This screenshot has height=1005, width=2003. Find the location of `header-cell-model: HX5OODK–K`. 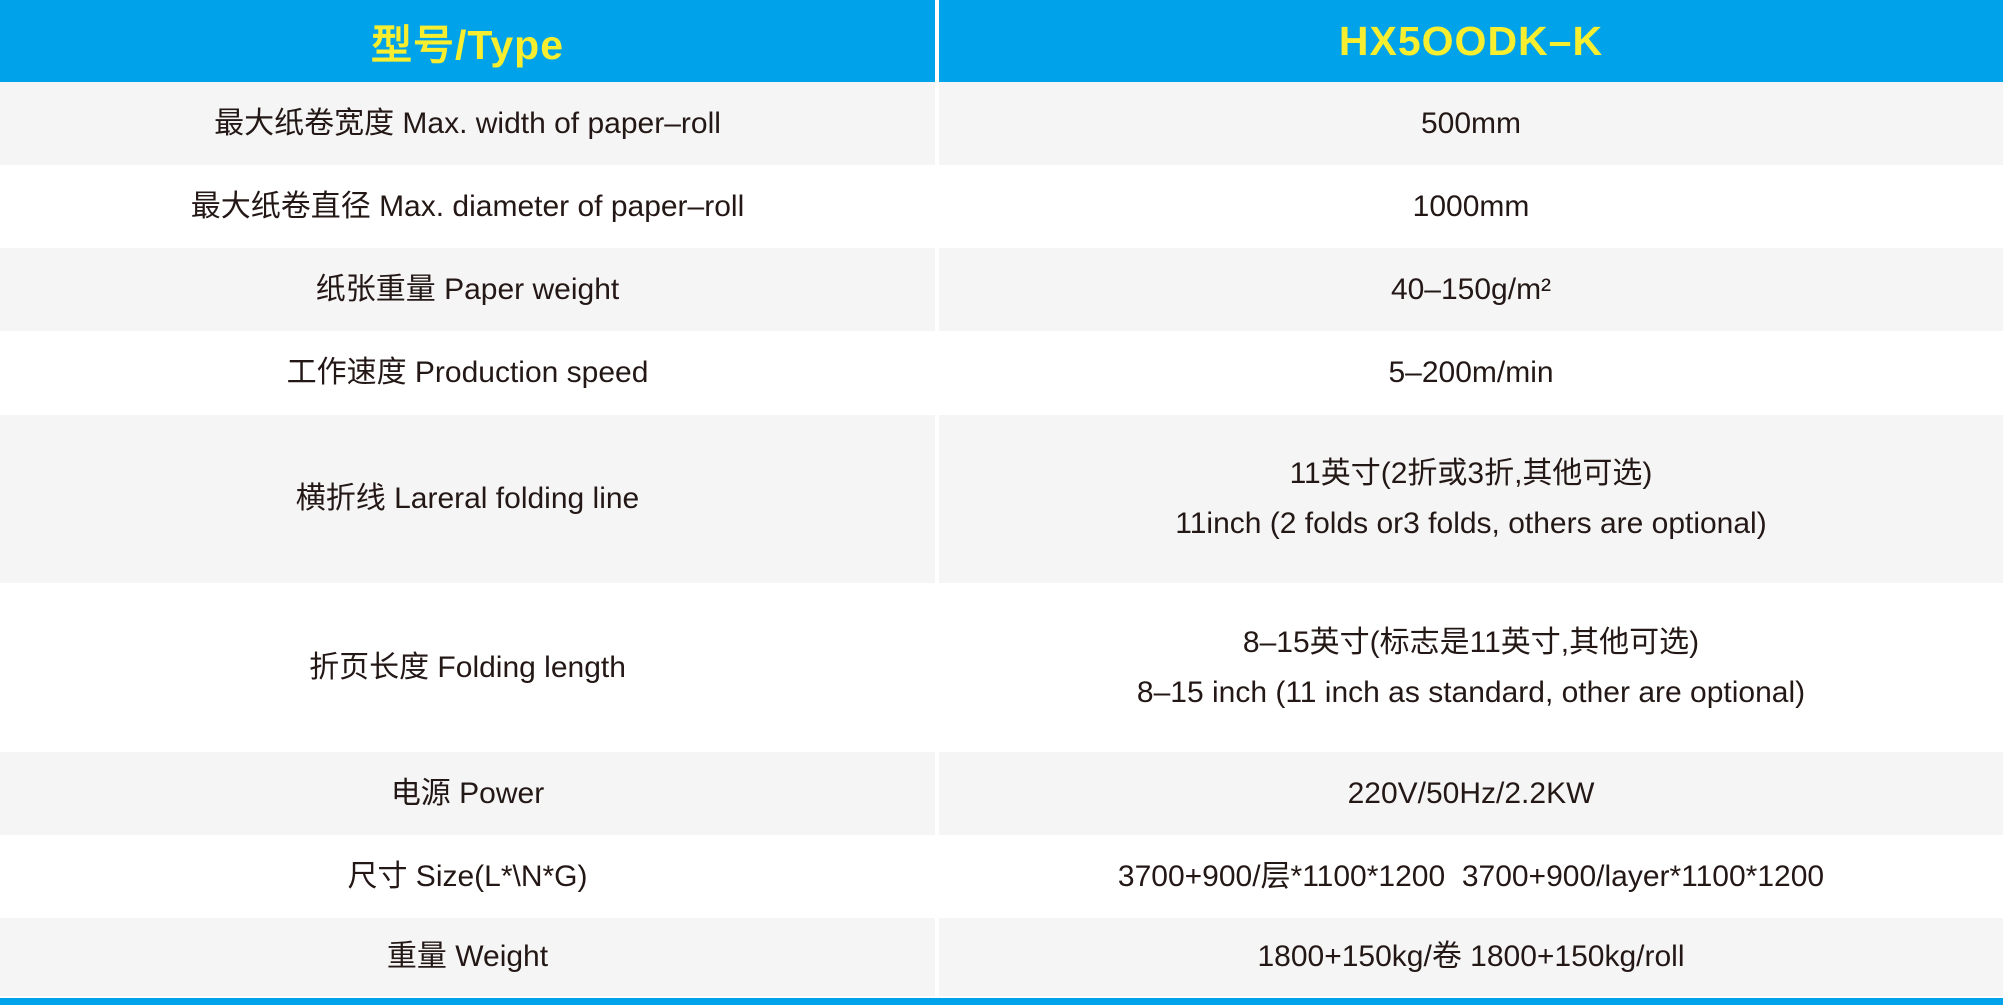

header-cell-model: HX5OODK–K is located at coordinates (1471, 41).